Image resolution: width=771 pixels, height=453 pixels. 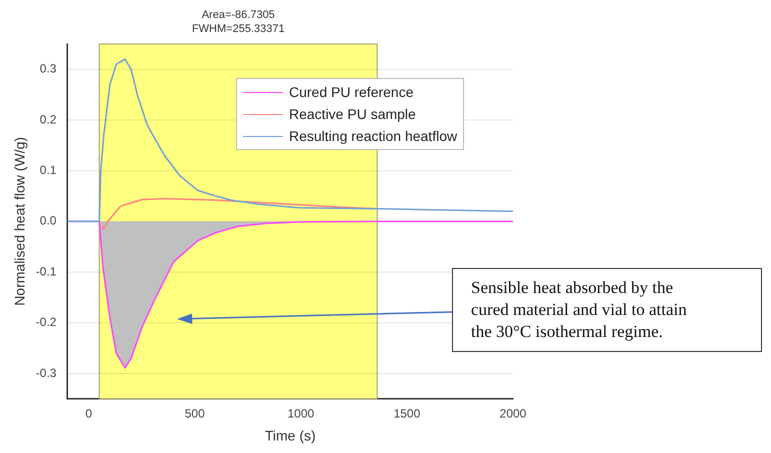 I want to click on y-tick-label: -0.3, so click(x=46, y=373).